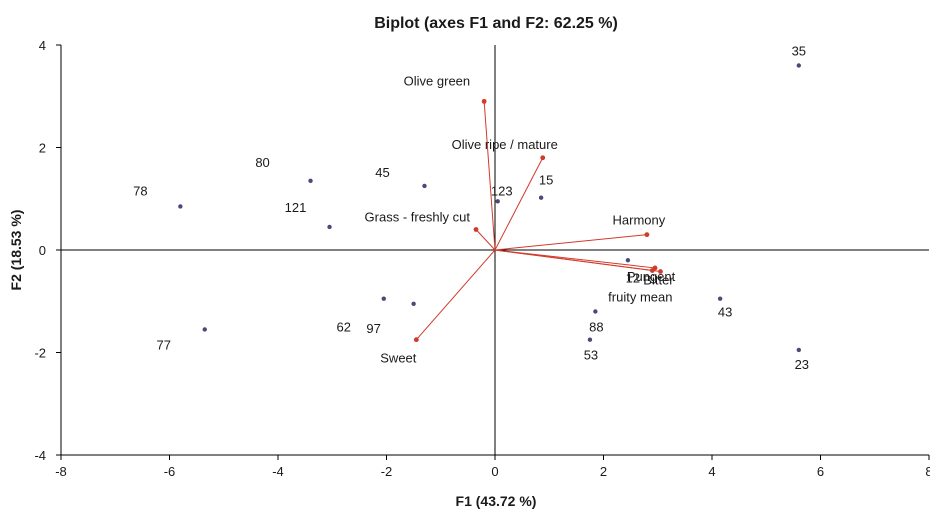  I want to click on x-tick-label: -8, so click(61, 471).